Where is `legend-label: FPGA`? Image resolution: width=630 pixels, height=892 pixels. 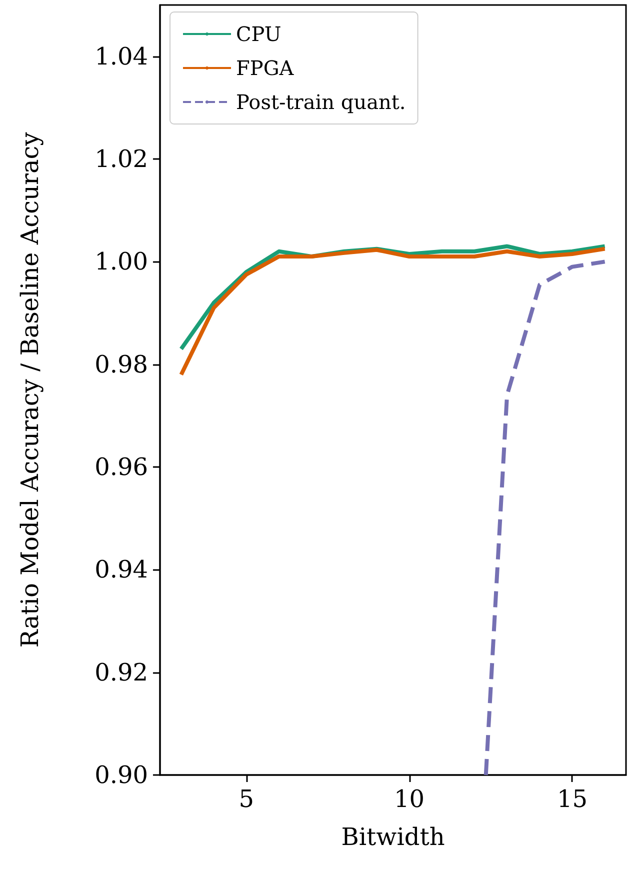 legend-label: FPGA is located at coordinates (265, 68).